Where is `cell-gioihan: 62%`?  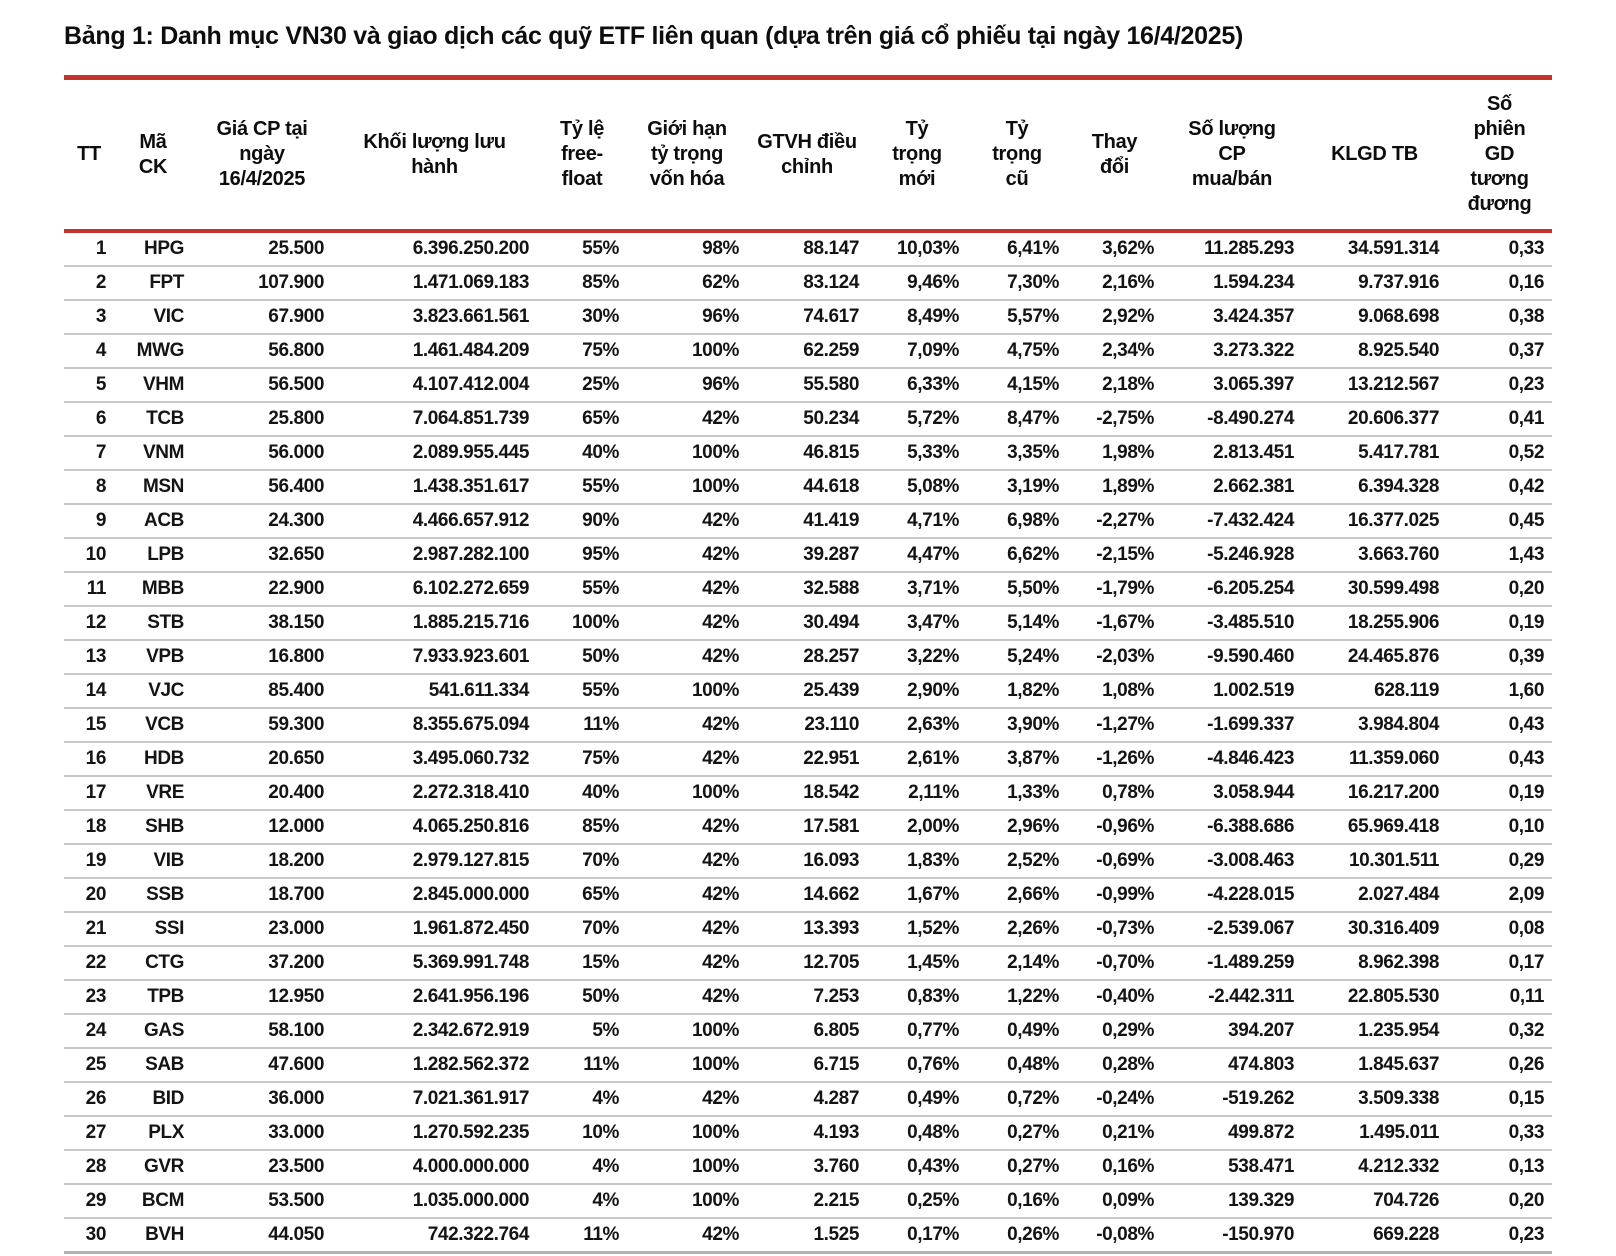
cell-gioihan: 62% is located at coordinates (687, 283).